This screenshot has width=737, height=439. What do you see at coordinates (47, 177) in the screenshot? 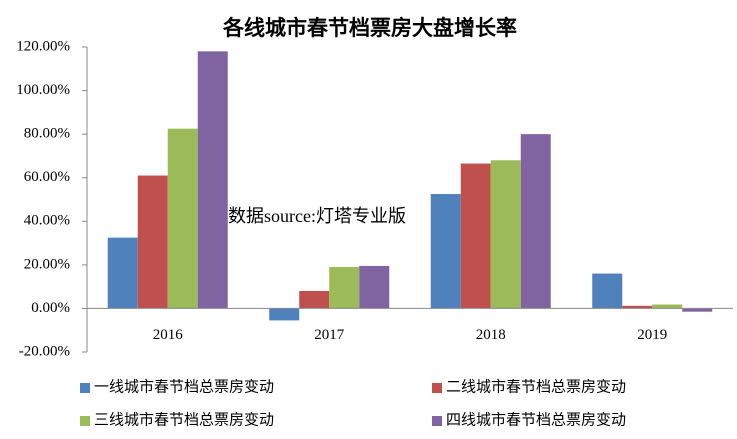
I see `y-tick-label: 60.00%` at bounding box center [47, 177].